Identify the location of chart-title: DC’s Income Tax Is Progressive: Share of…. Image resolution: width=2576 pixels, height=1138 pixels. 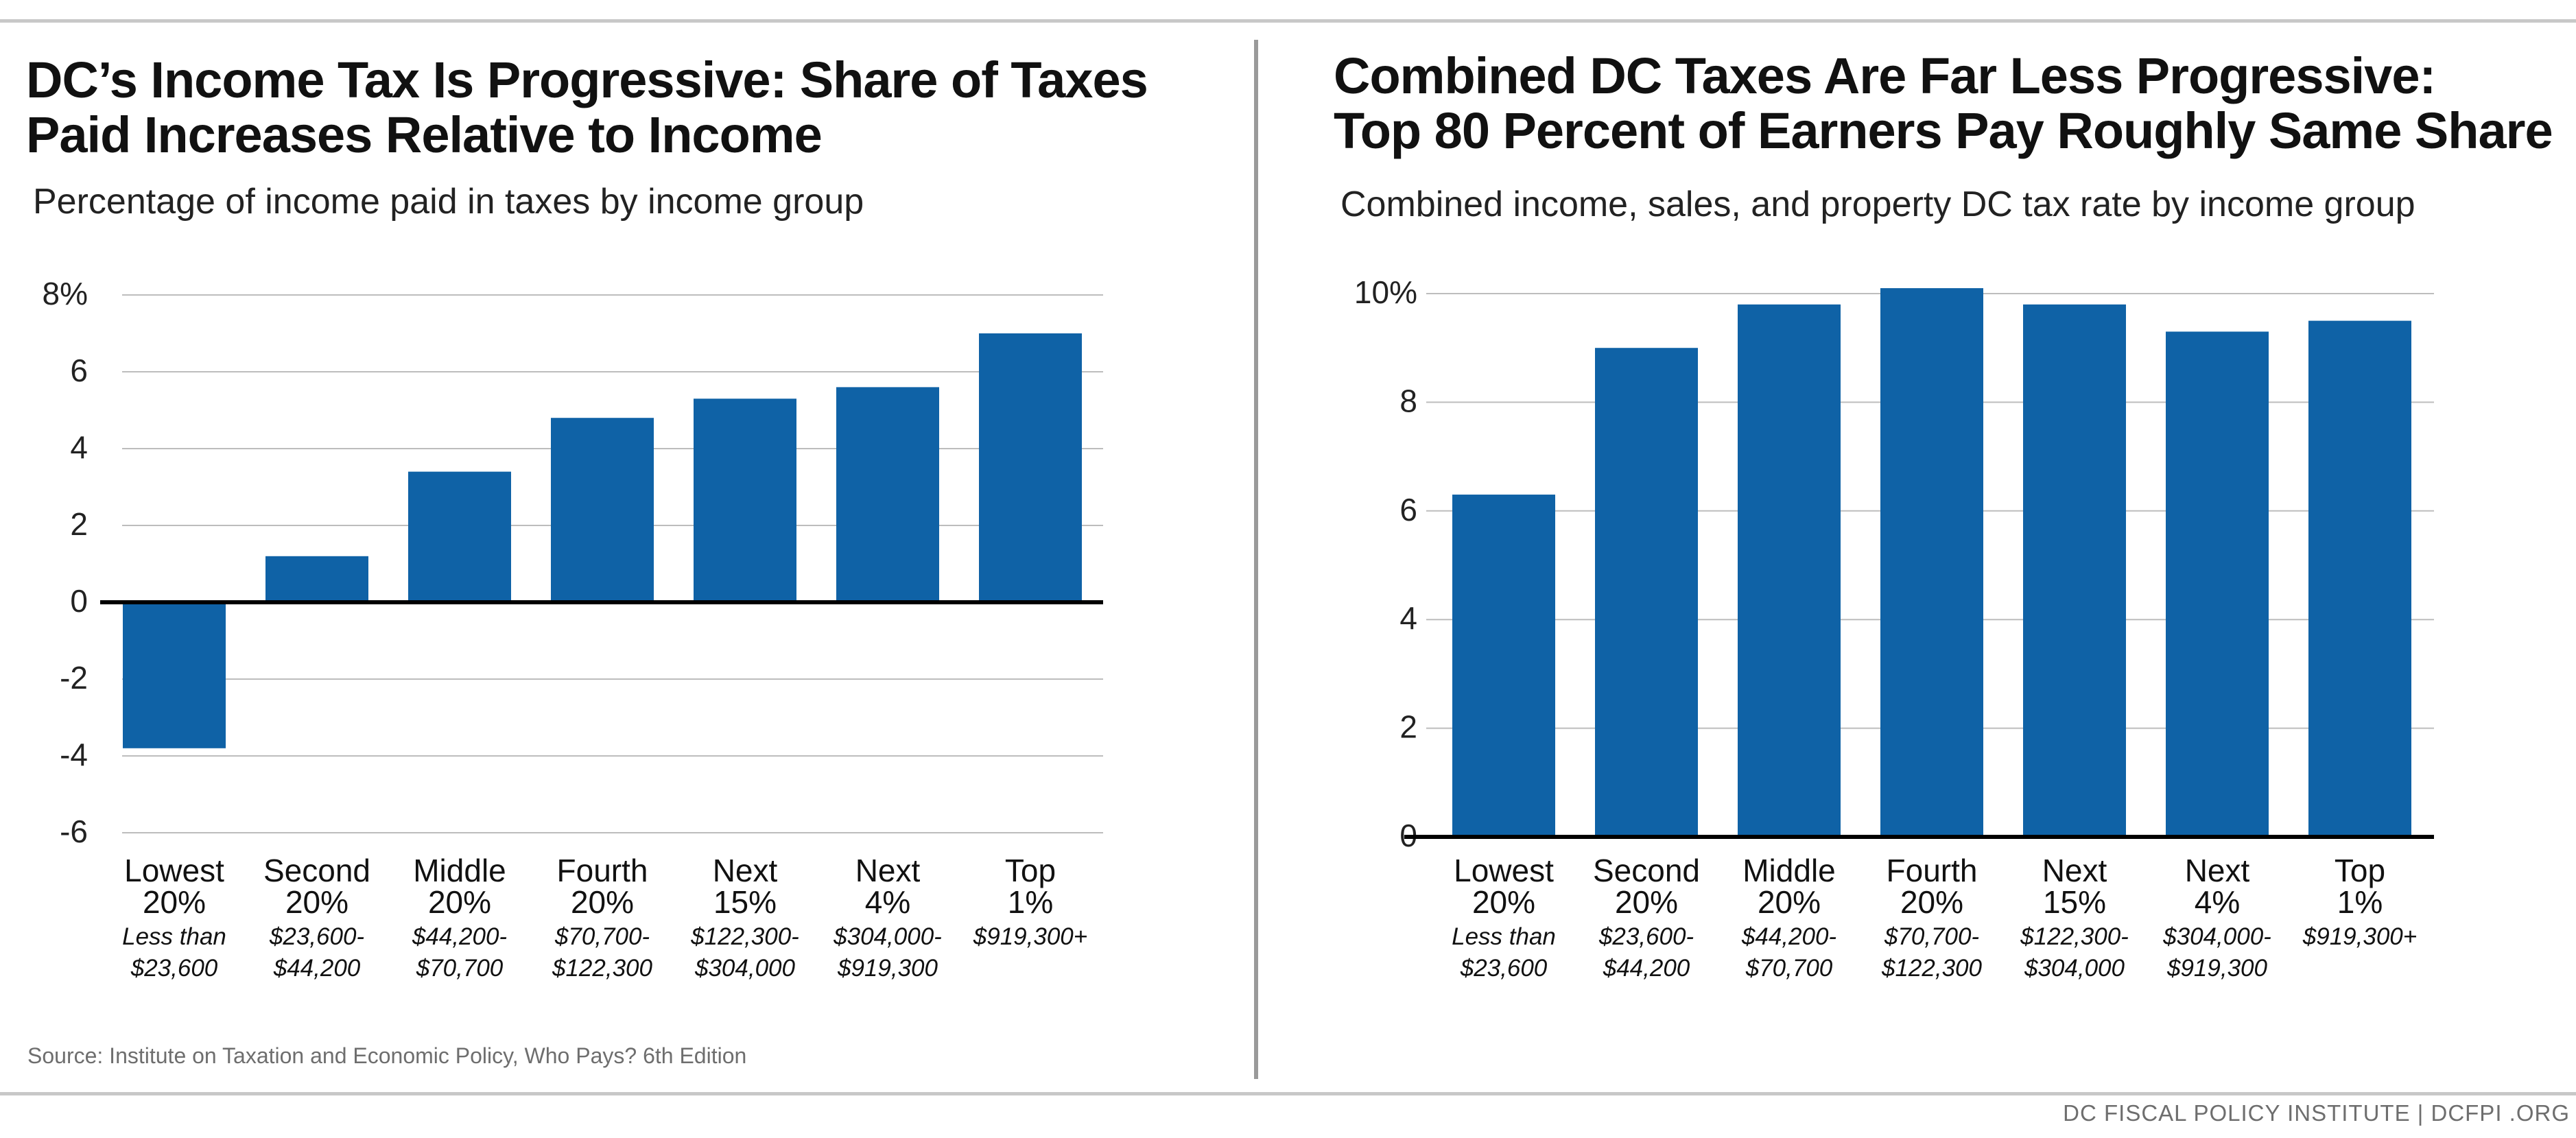
(587, 108).